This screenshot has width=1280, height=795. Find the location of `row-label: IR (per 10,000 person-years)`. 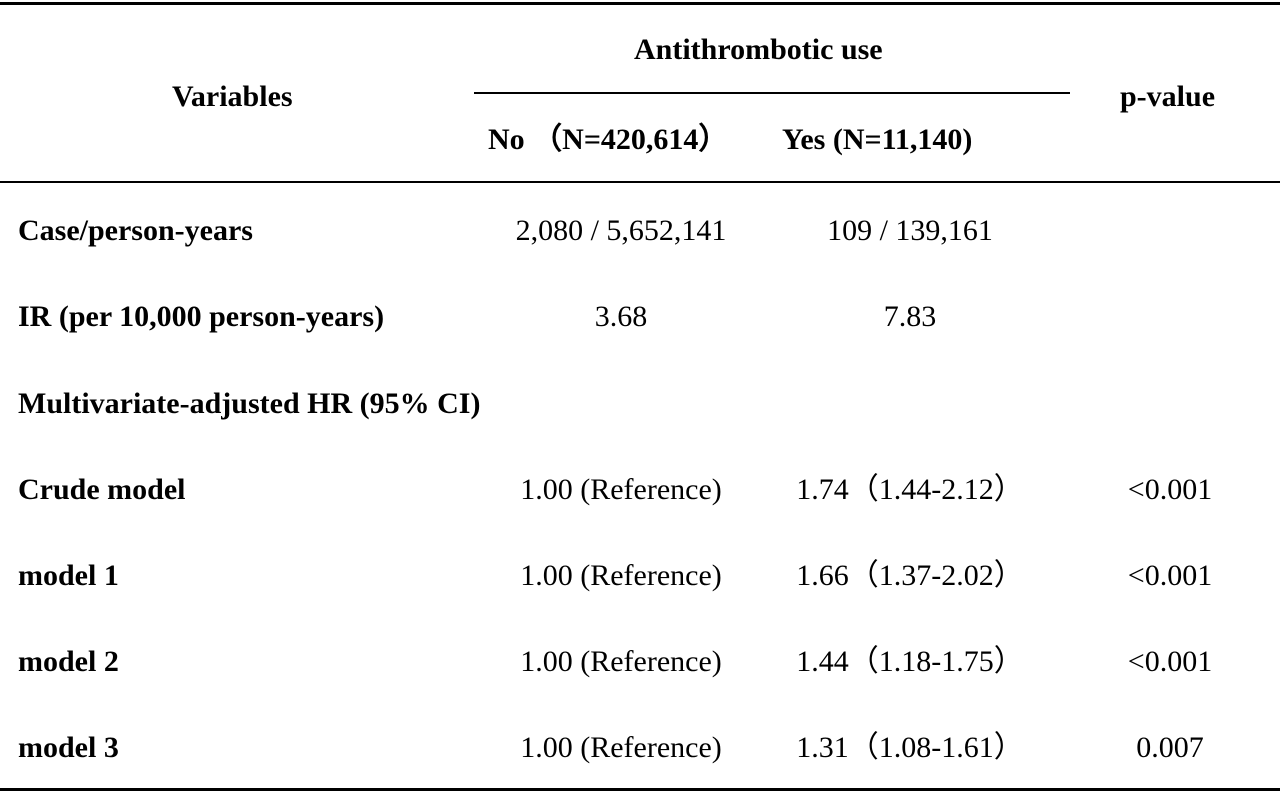

row-label: IR (per 10,000 person-years) is located at coordinates (201, 316).